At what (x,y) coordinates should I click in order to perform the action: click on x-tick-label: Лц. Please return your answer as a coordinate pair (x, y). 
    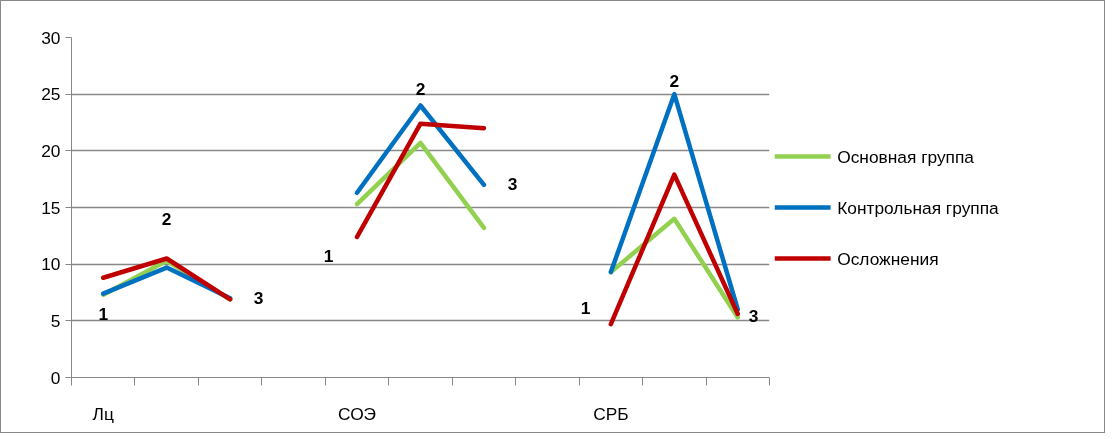
    Looking at the image, I should click on (103, 413).